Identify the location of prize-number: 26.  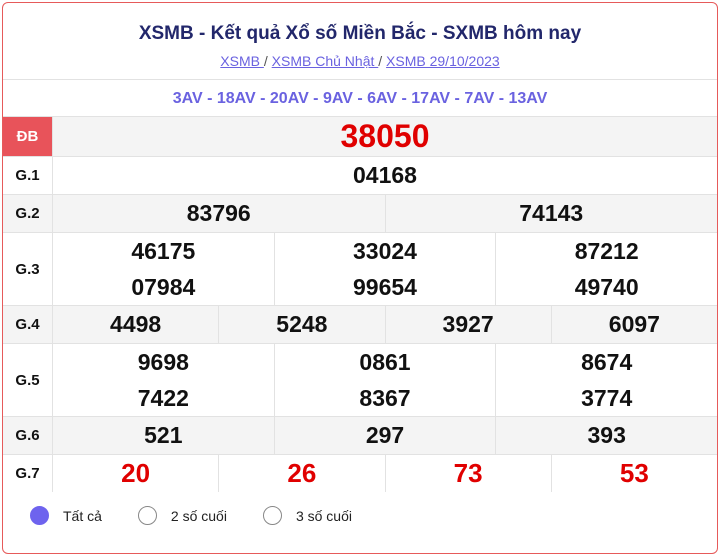
(302, 473).